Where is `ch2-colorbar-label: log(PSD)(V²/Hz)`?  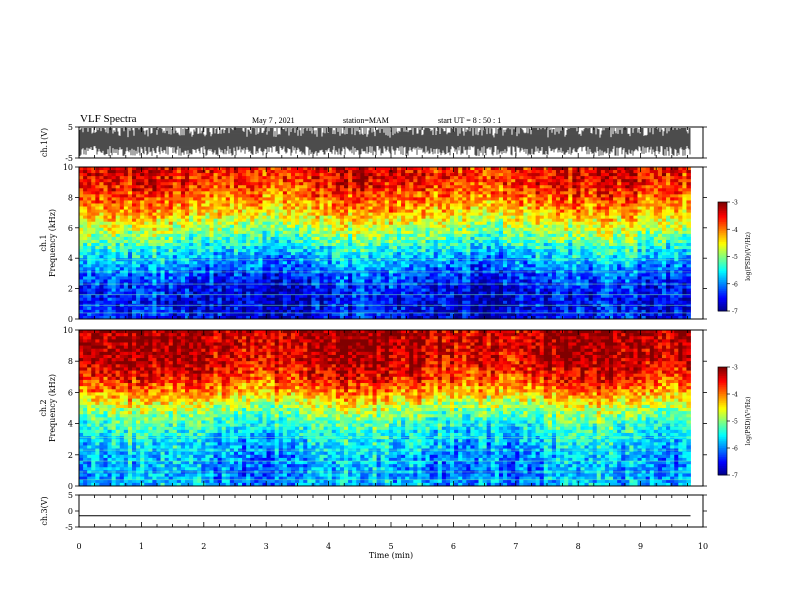 ch2-colorbar-label: log(PSD)(V²/Hz) is located at coordinates (748, 421).